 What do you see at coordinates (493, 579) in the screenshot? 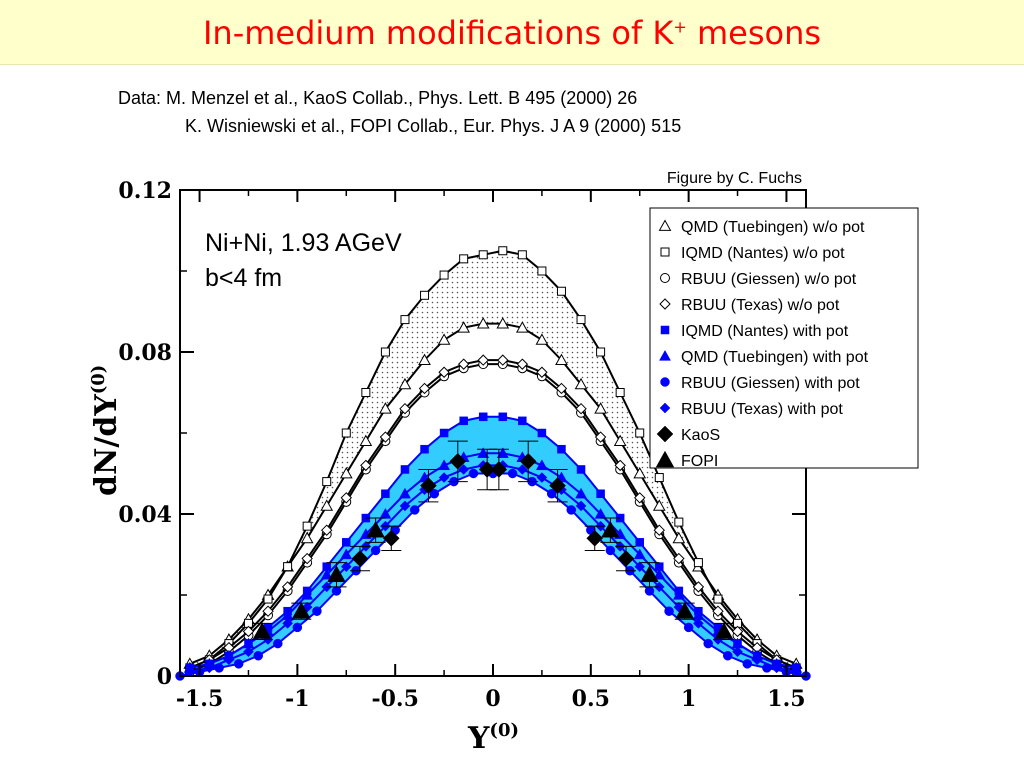
I see `series-fopi` at bounding box center [493, 579].